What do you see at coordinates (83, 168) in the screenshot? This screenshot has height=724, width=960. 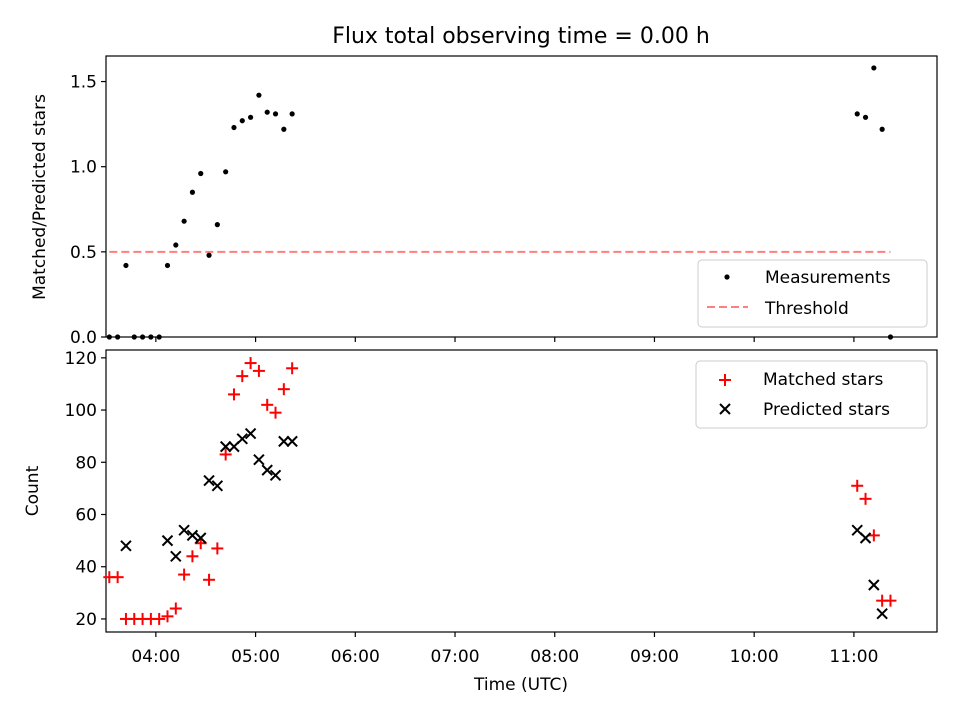 I see `top-y-tick-label: 1.0` at bounding box center [83, 168].